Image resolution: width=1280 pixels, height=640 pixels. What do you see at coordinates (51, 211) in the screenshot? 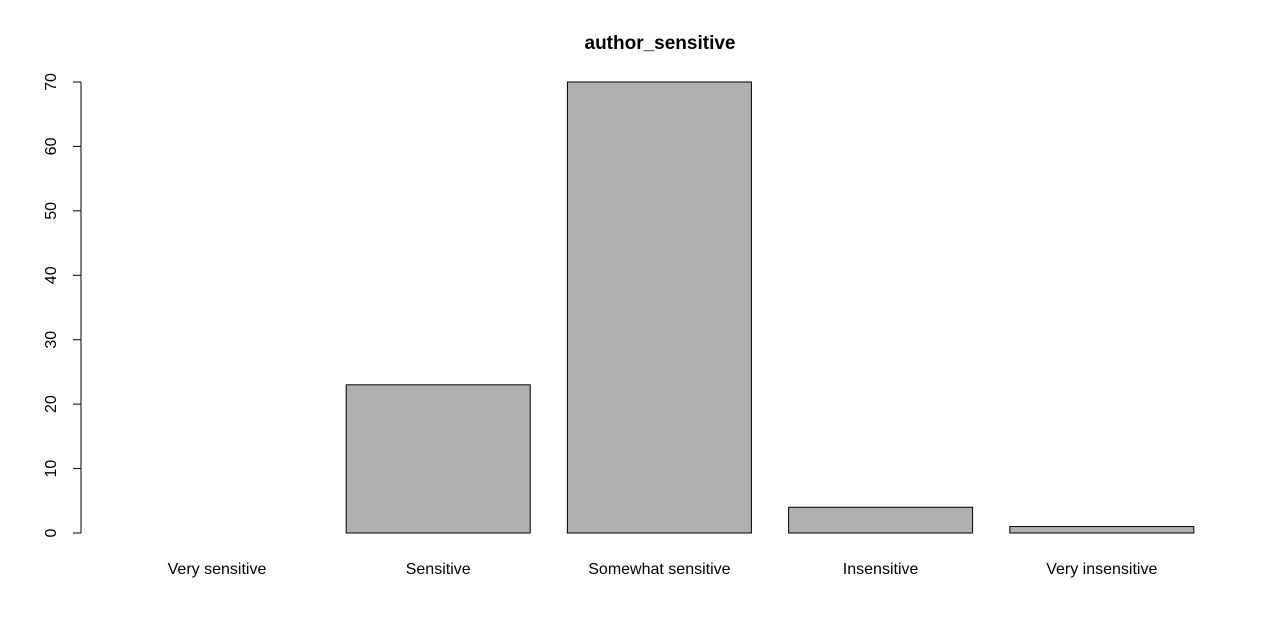
I see `y-tick-label: 50` at bounding box center [51, 211].